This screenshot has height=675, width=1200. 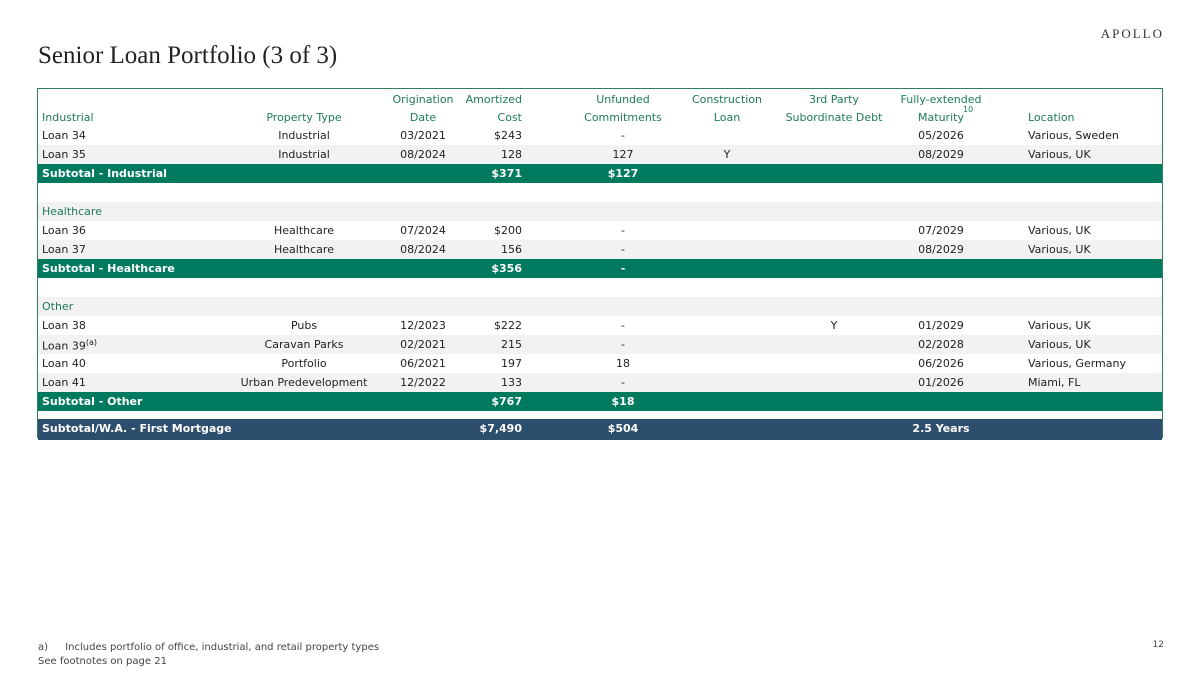 What do you see at coordinates (64, 363) in the screenshot?
I see `cell: Loan 40` at bounding box center [64, 363].